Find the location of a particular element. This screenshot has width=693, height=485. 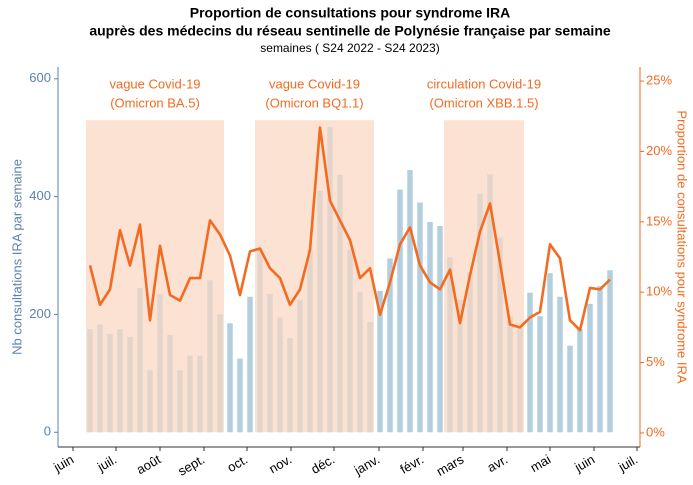

x-tick-label: mai is located at coordinates (541, 464).